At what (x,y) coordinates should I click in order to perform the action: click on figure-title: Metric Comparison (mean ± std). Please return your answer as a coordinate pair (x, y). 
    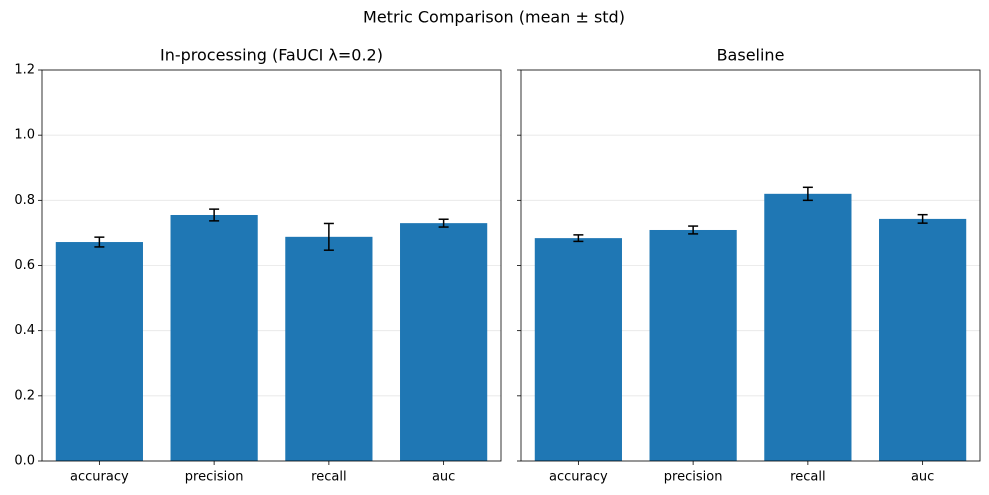
    Looking at the image, I should click on (494, 17).